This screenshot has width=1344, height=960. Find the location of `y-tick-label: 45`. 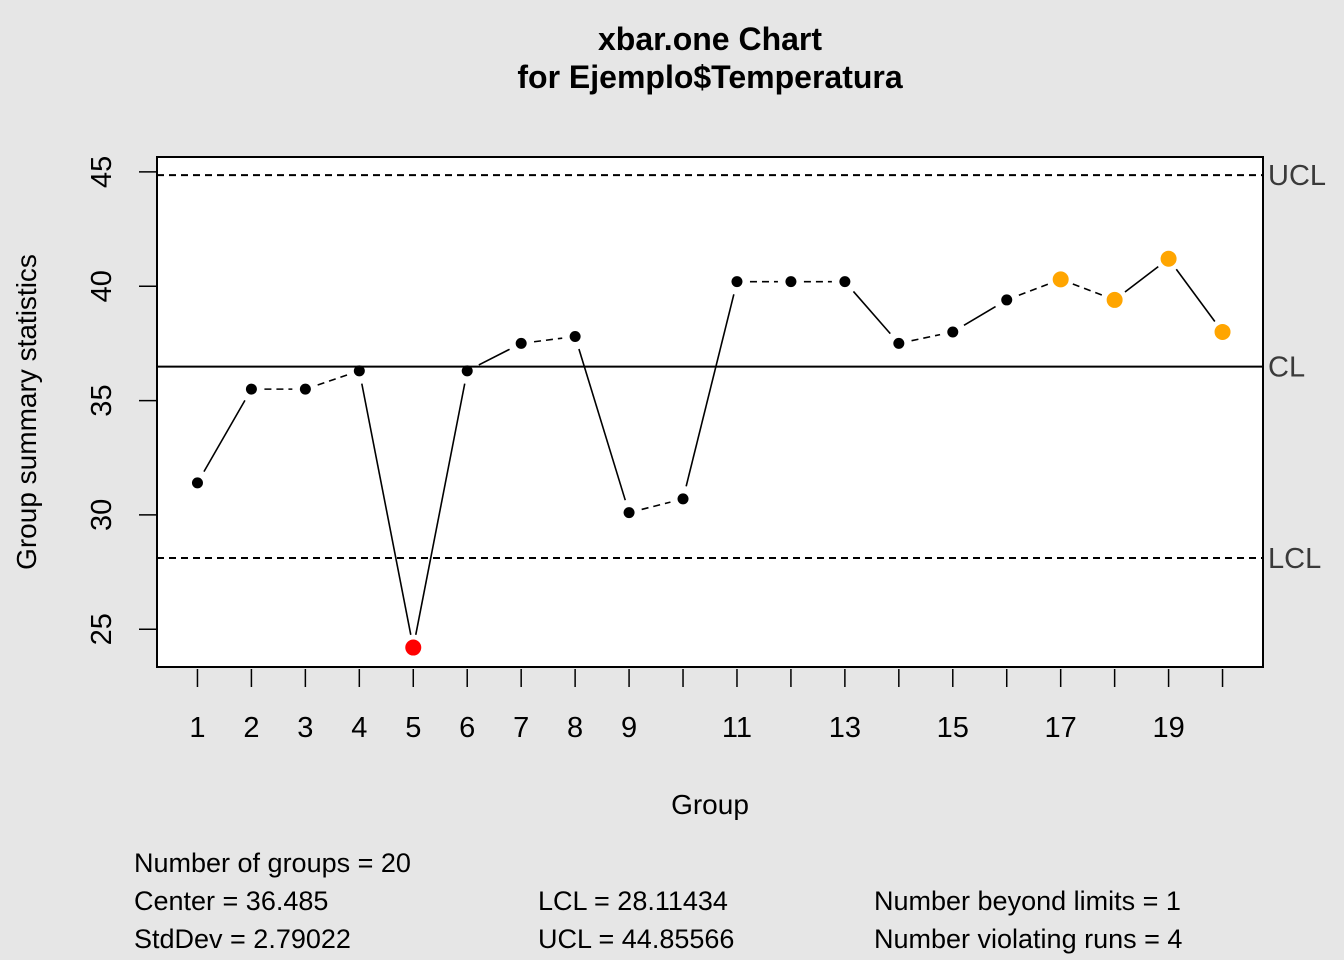

y-tick-label: 45 is located at coordinates (102, 172).